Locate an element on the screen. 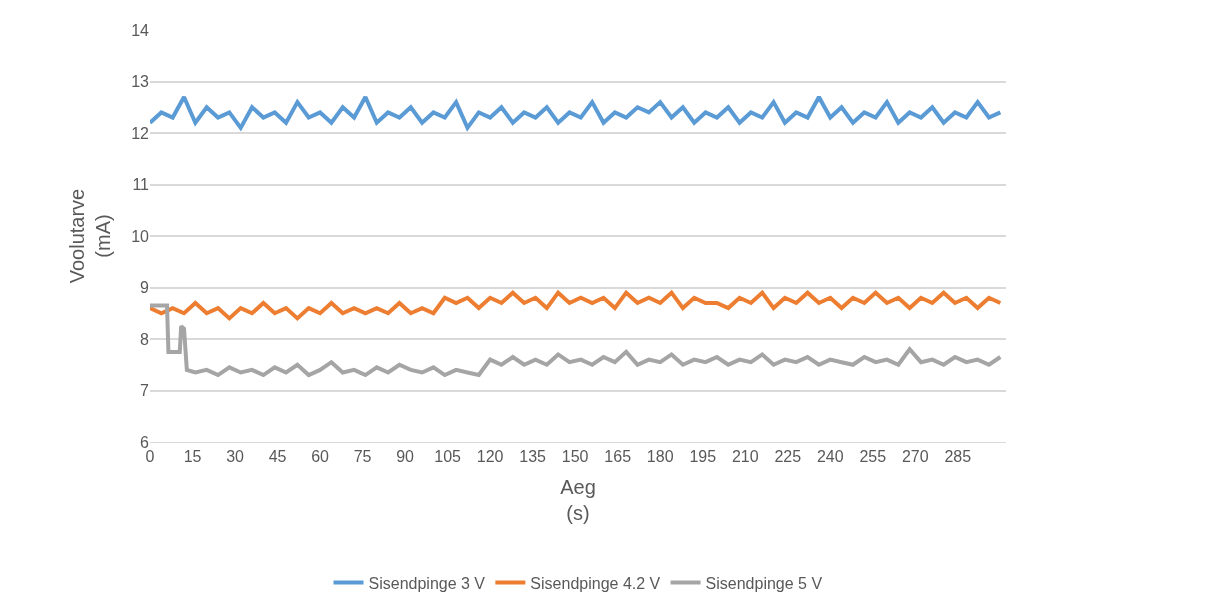  x-tick-label: 285 is located at coordinates (958, 457).